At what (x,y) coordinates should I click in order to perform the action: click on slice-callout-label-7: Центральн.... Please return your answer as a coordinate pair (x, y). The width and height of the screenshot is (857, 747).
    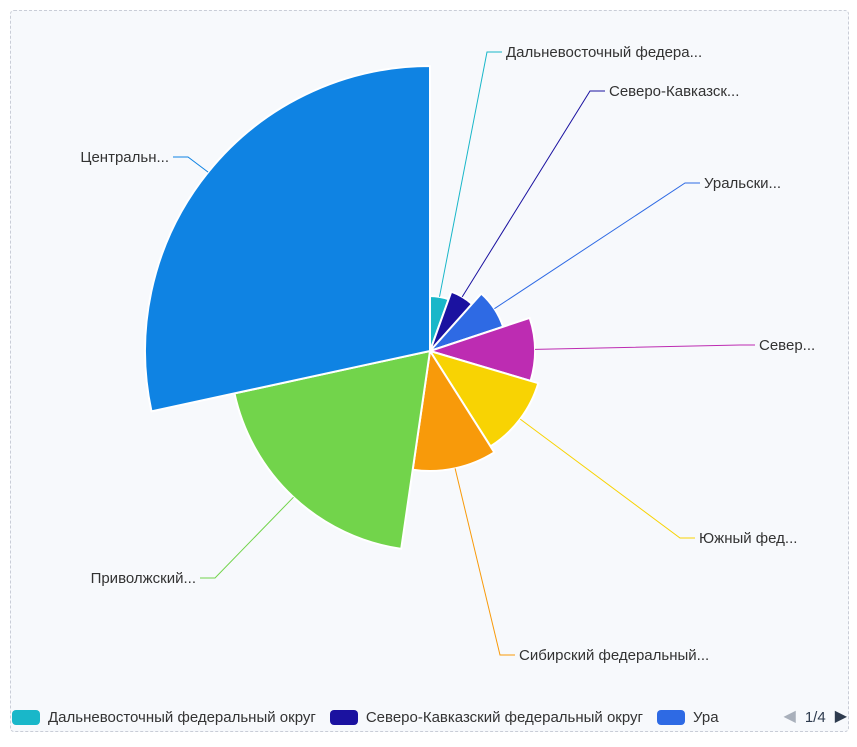
    Looking at the image, I should click on (124, 157).